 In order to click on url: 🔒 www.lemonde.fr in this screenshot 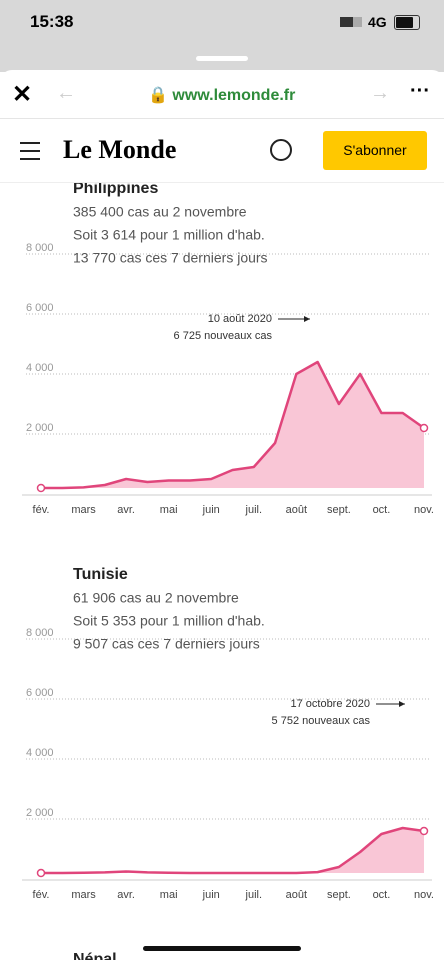, I will do `click(222, 95)`.